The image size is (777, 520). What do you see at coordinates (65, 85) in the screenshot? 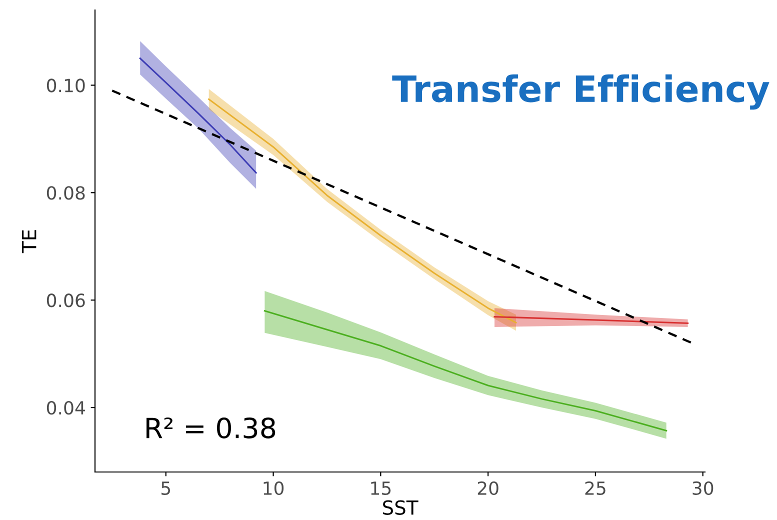
I see `y-tick-label: 0.10` at bounding box center [65, 85].